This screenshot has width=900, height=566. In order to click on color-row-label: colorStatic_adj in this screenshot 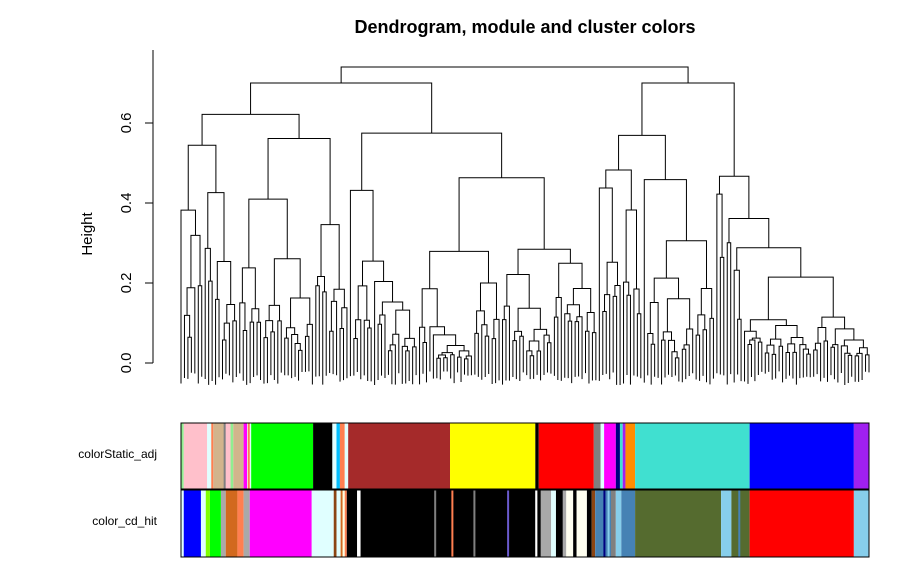, I will do `click(117, 454)`.